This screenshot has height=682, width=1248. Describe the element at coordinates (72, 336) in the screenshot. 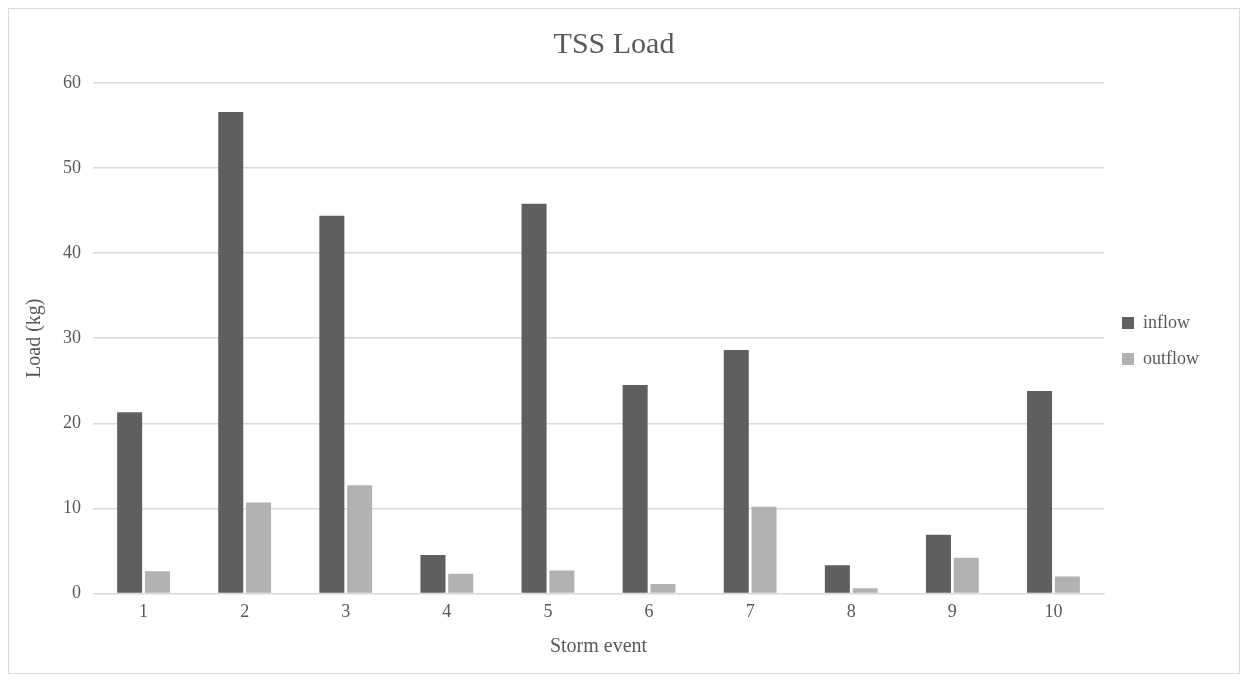

I see `y-tick-label: 30` at that location.